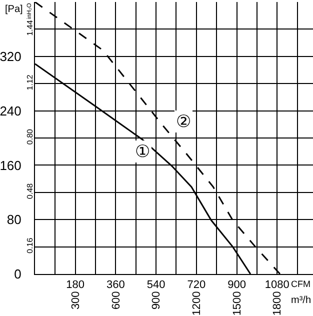 This screenshot has width=313, height=316. Describe the element at coordinates (11, 56) in the screenshot. I see `y-tick-label: 320` at that location.